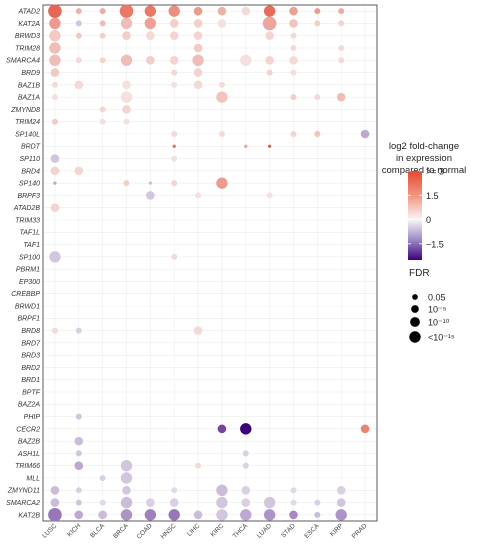 The width and height of the screenshot is (478, 550). What do you see at coordinates (33, 478) in the screenshot?
I see `gene-label: MLL` at bounding box center [33, 478].